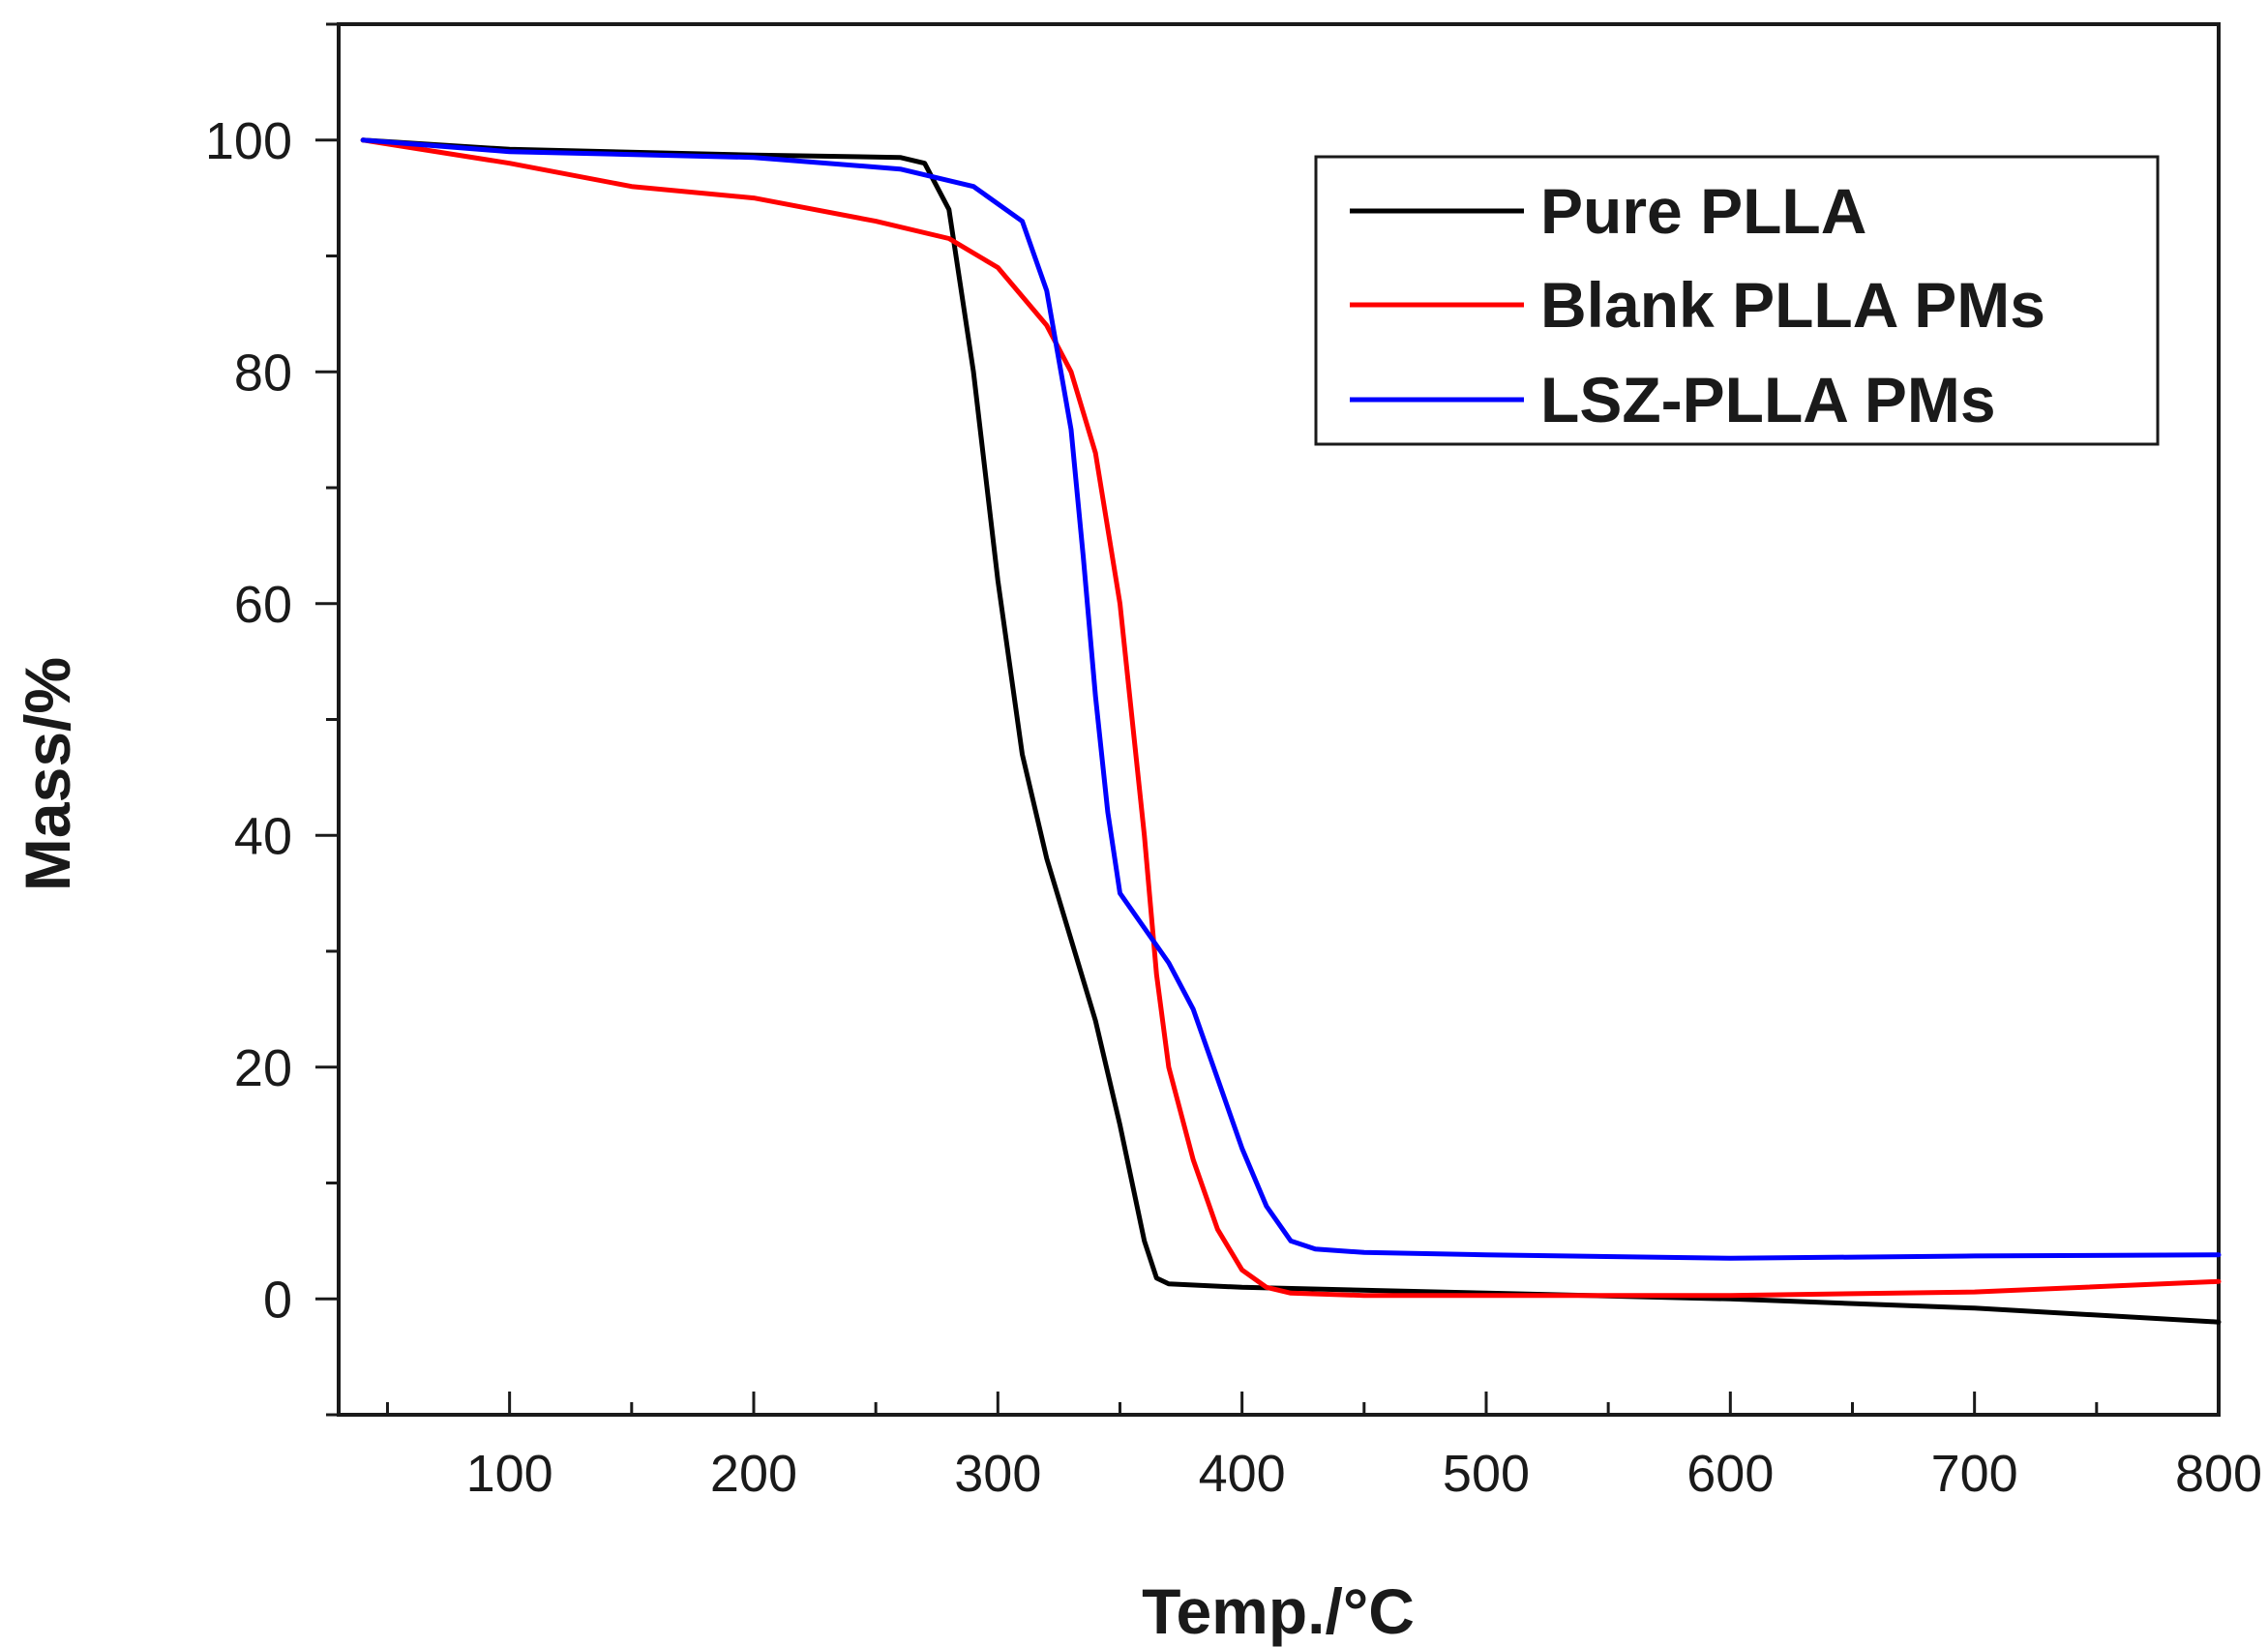 The width and height of the screenshot is (2268, 1647). What do you see at coordinates (263, 836) in the screenshot?
I see `y-tick-label: 40` at bounding box center [263, 836].